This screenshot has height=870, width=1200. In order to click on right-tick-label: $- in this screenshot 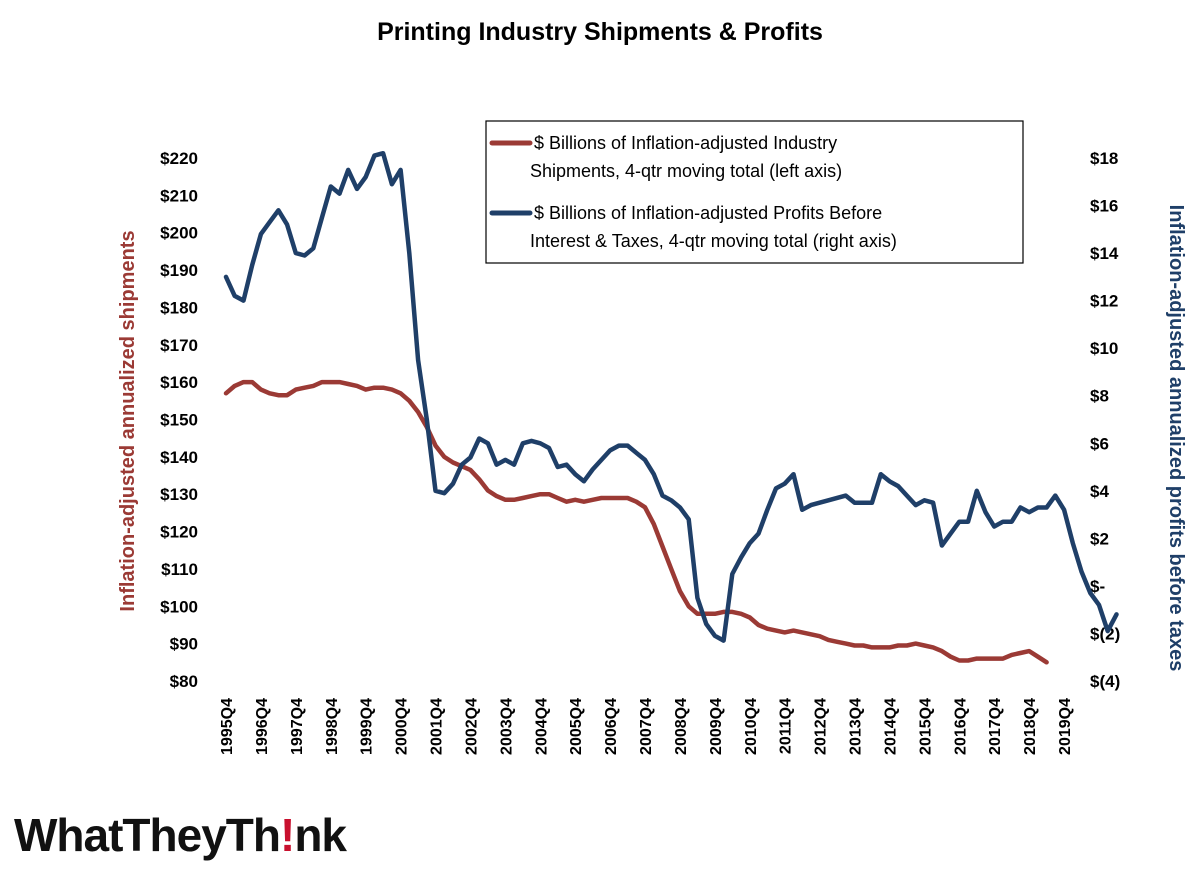, I will do `click(1097, 586)`.